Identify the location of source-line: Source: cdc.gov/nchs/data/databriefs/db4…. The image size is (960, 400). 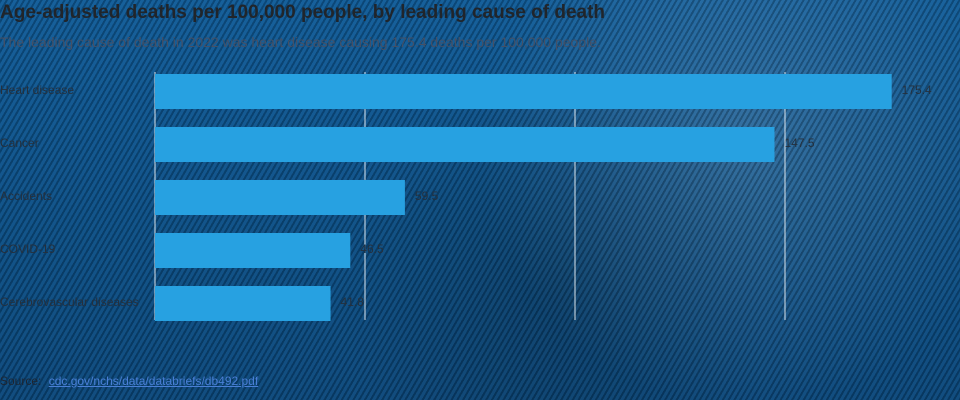
(129, 381).